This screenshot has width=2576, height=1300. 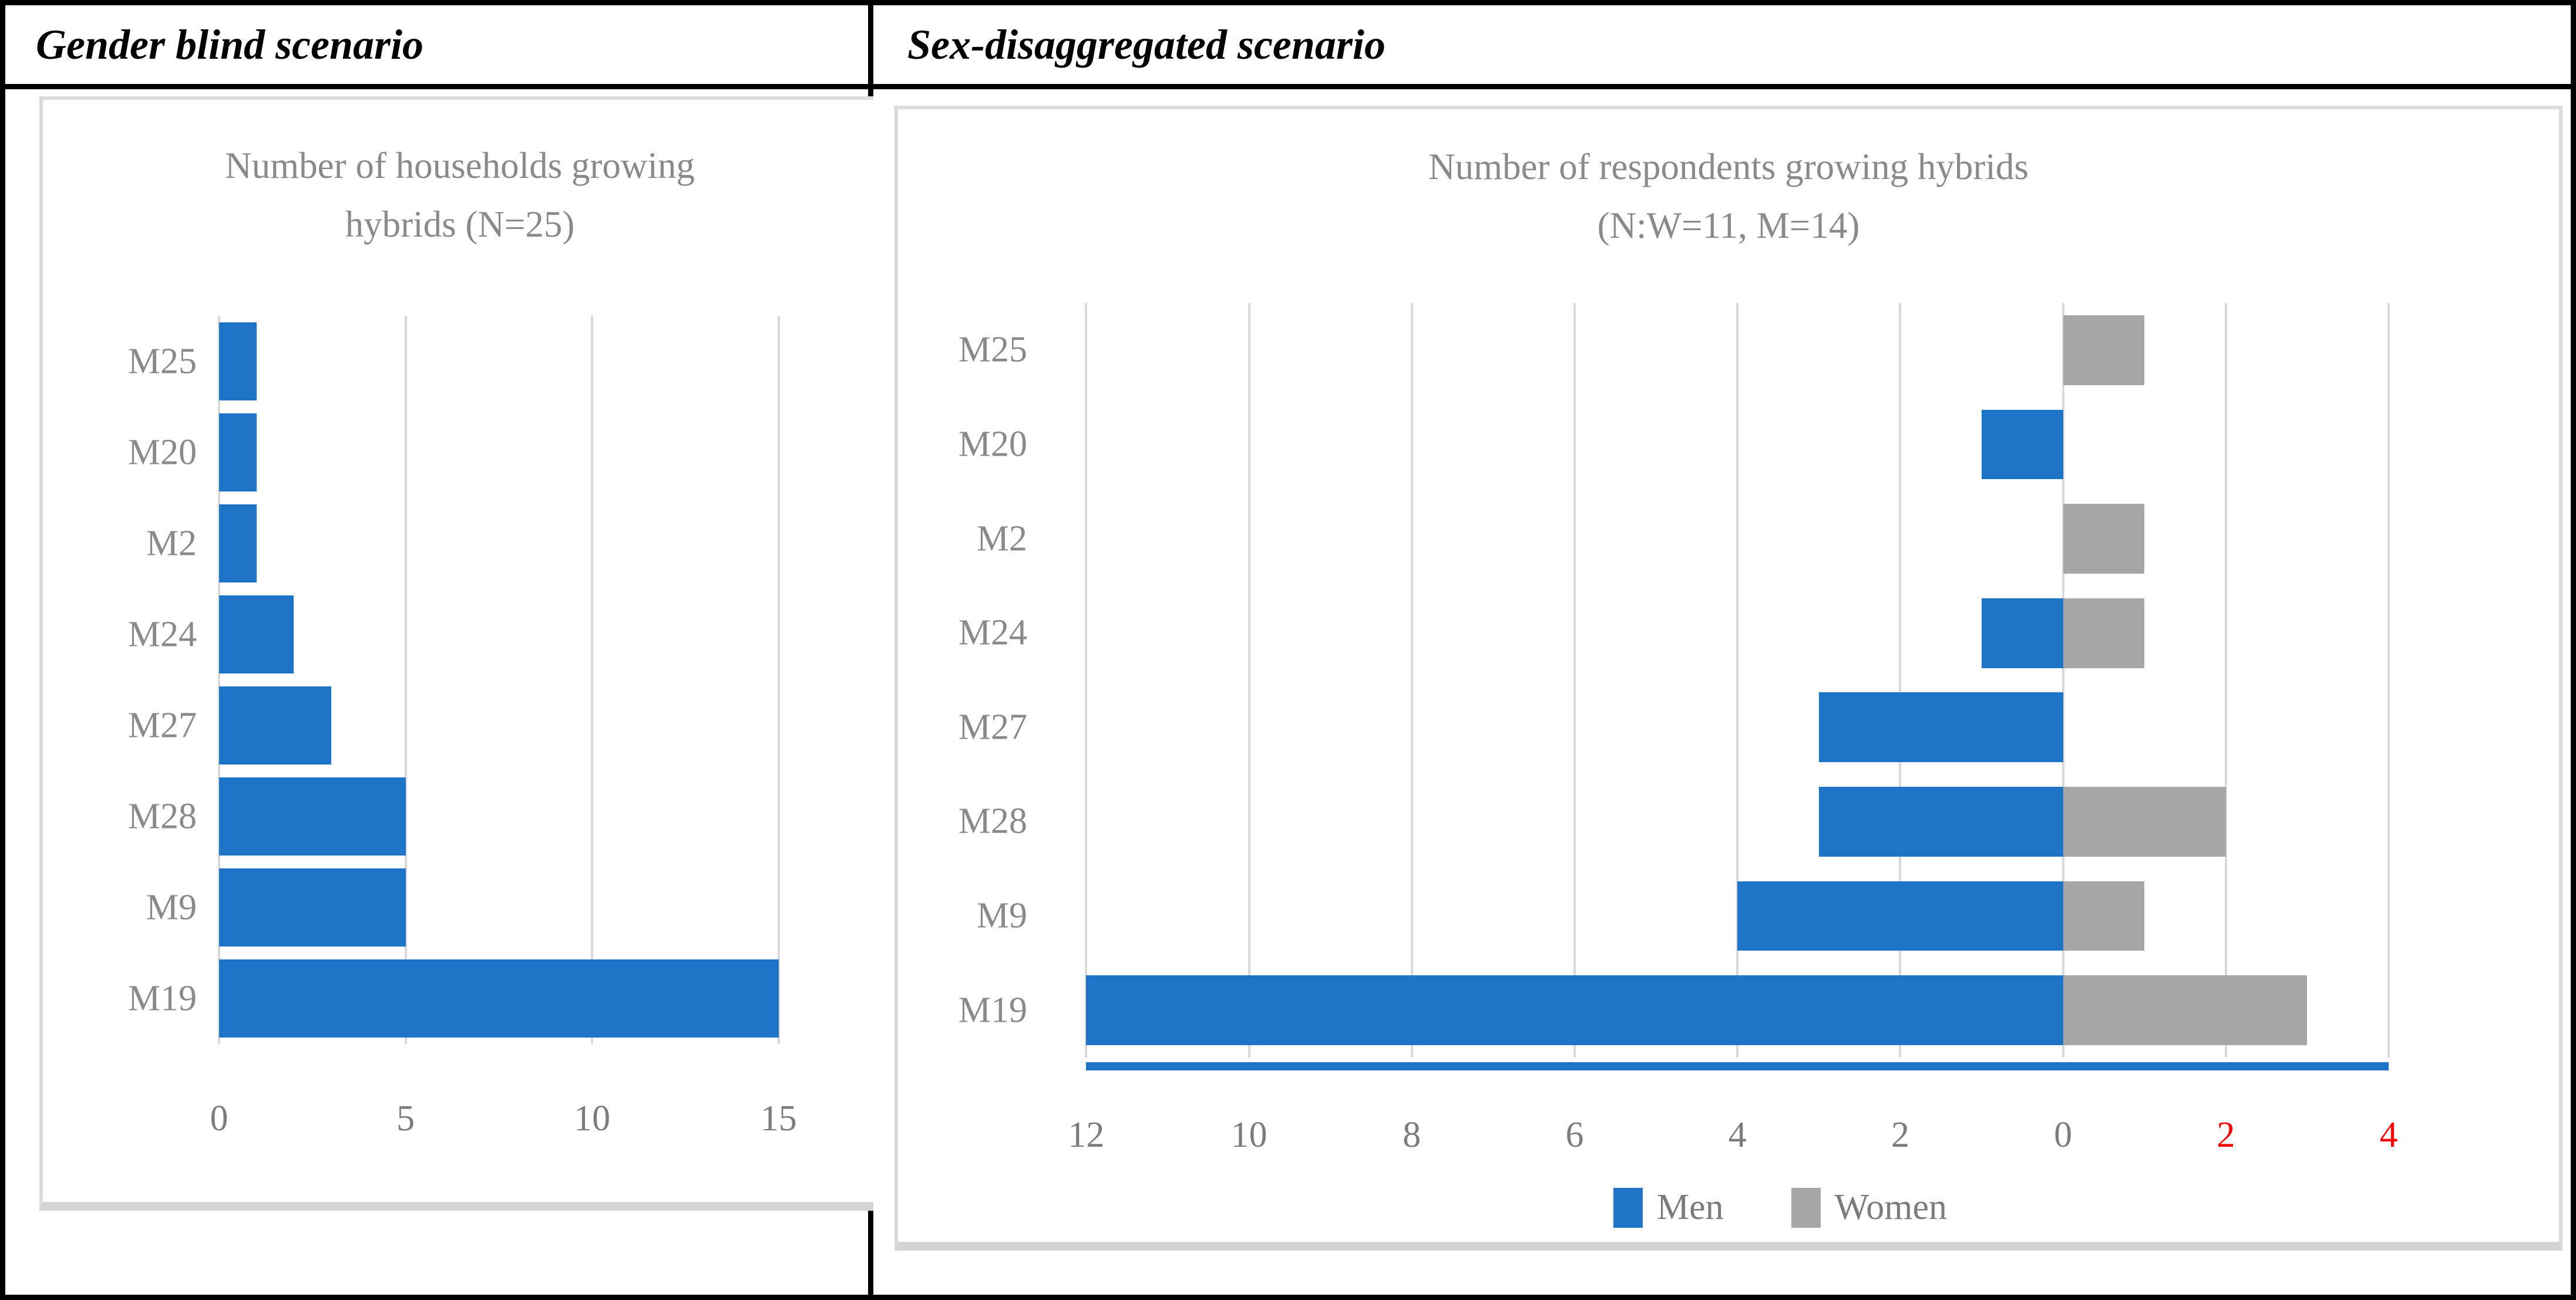 I want to click on header-cell-sex-disaggregated: Sex-disaggregated scenario, so click(x=1722, y=47).